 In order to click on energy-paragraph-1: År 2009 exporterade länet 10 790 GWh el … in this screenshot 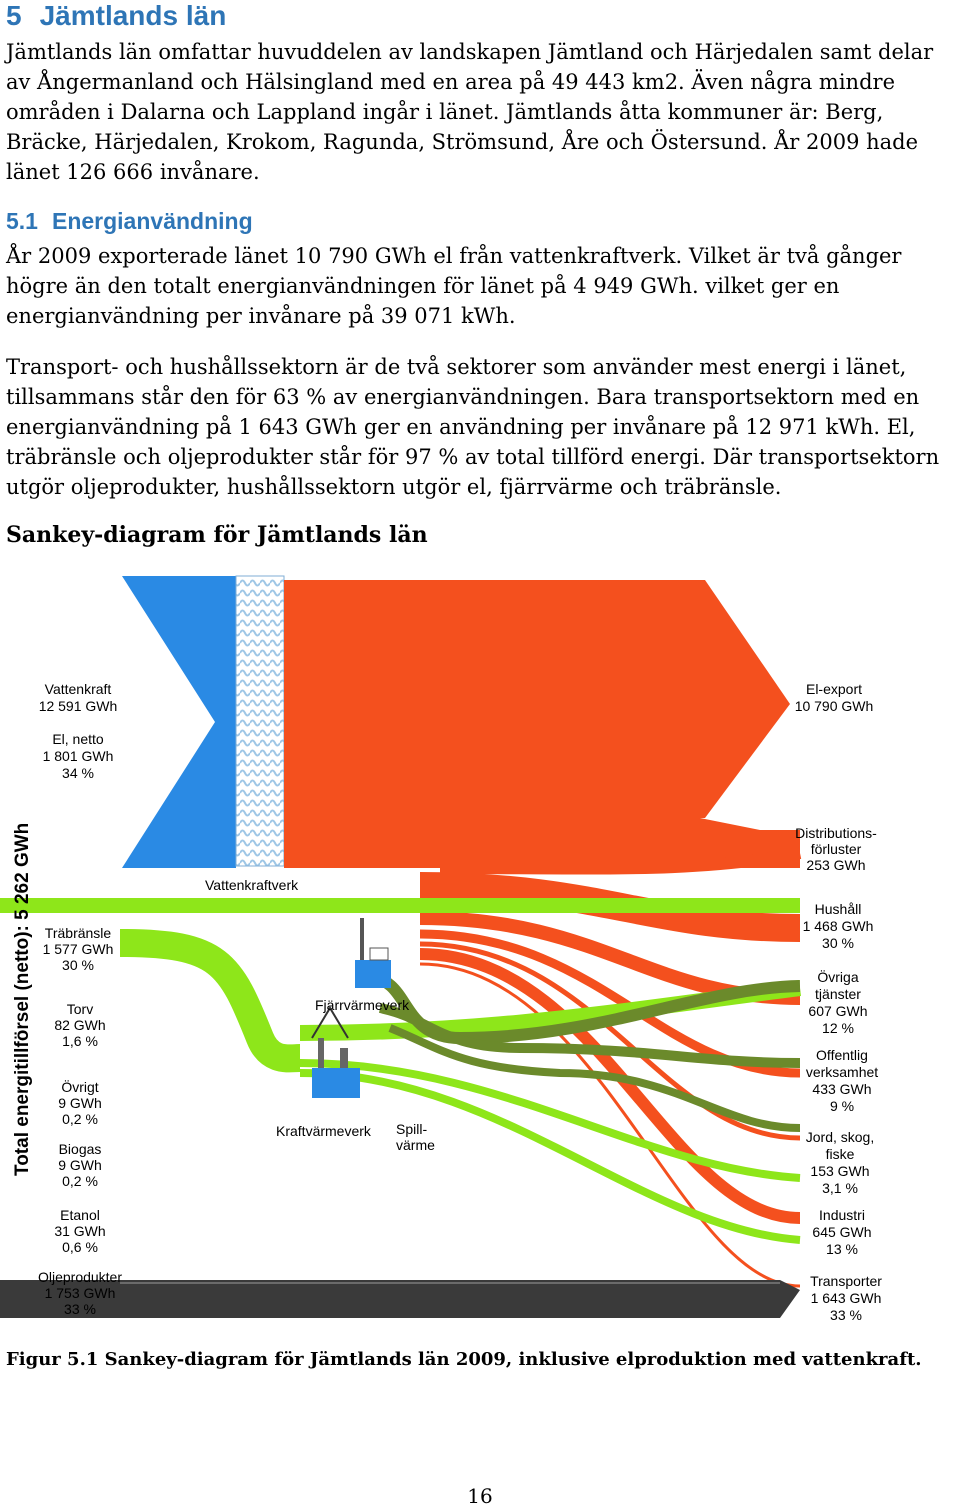, I will do `click(454, 286)`.